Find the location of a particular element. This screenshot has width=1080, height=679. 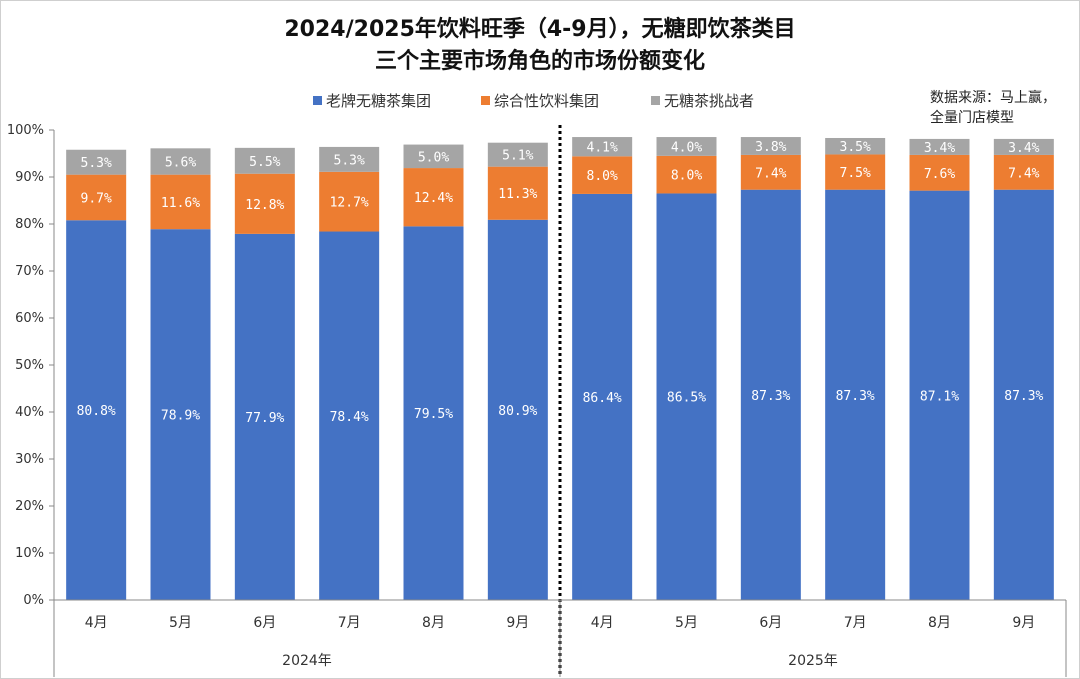

y-tick-label: 10% is located at coordinates (29, 553).